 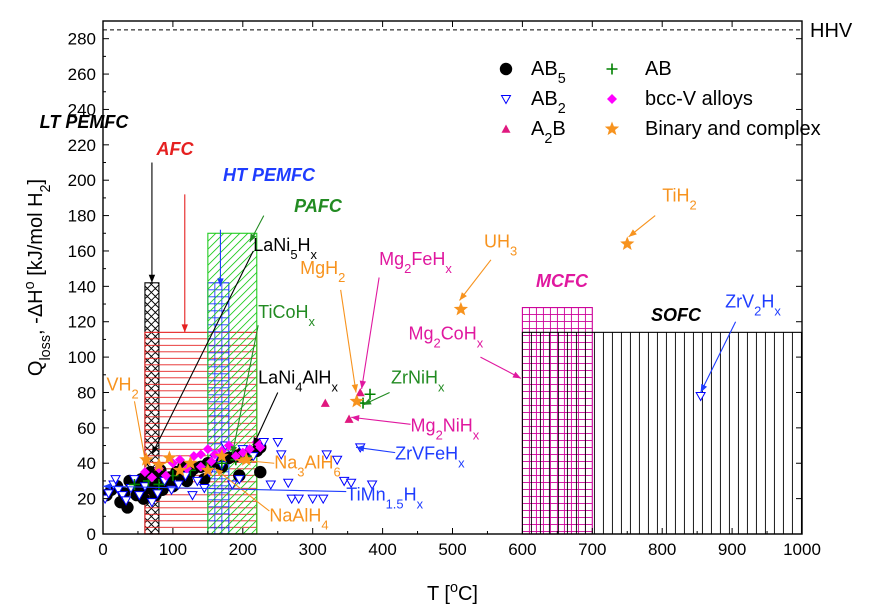 I want to click on text-part: o, so click(x=30, y=285).